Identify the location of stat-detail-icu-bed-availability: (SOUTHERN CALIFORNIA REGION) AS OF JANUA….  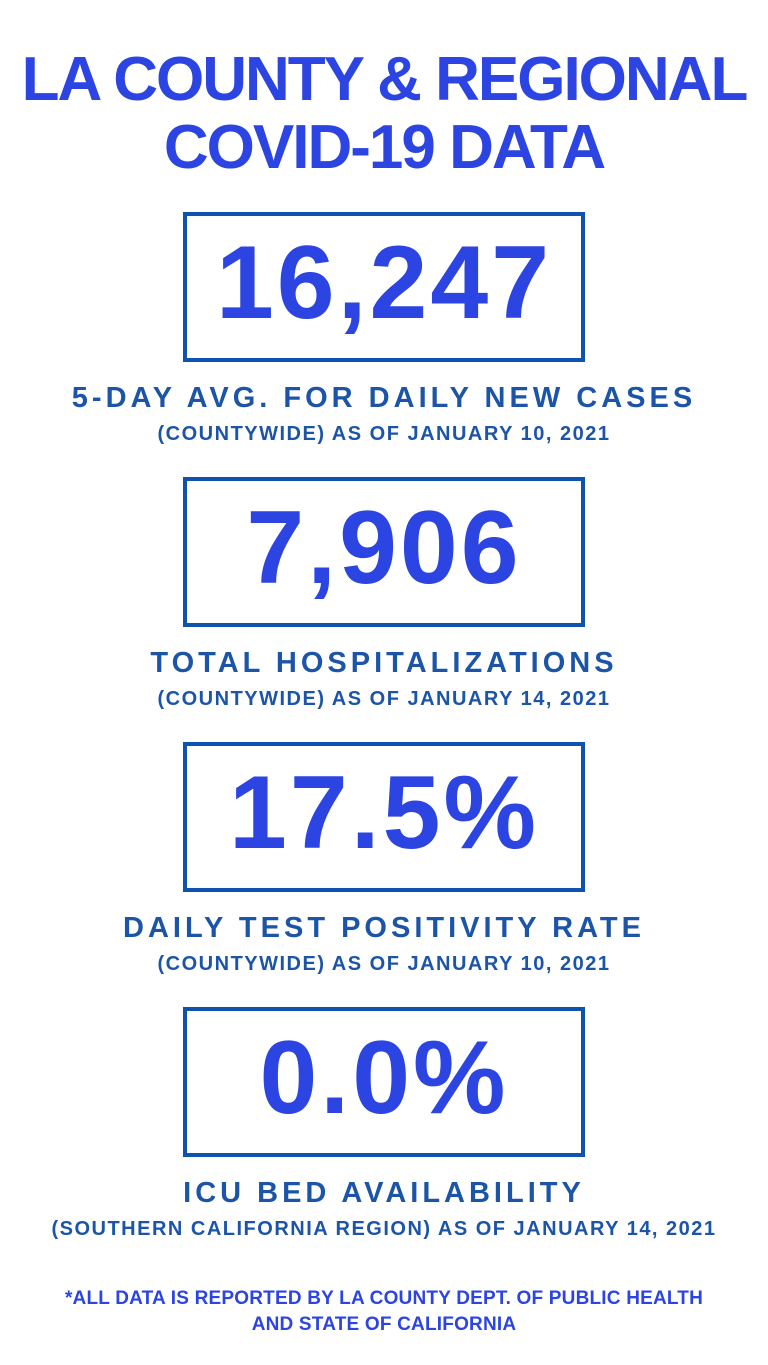
(384, 1229).